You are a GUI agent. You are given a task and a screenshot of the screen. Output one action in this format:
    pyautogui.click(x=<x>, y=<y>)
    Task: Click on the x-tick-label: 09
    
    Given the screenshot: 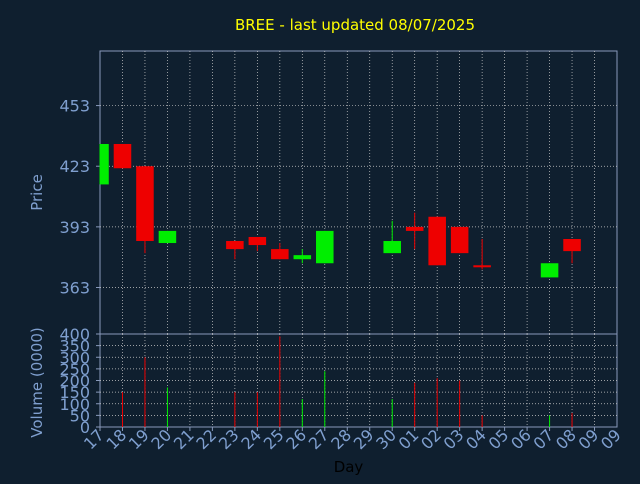 What is the action you would take?
    pyautogui.click(x=611, y=439)
    